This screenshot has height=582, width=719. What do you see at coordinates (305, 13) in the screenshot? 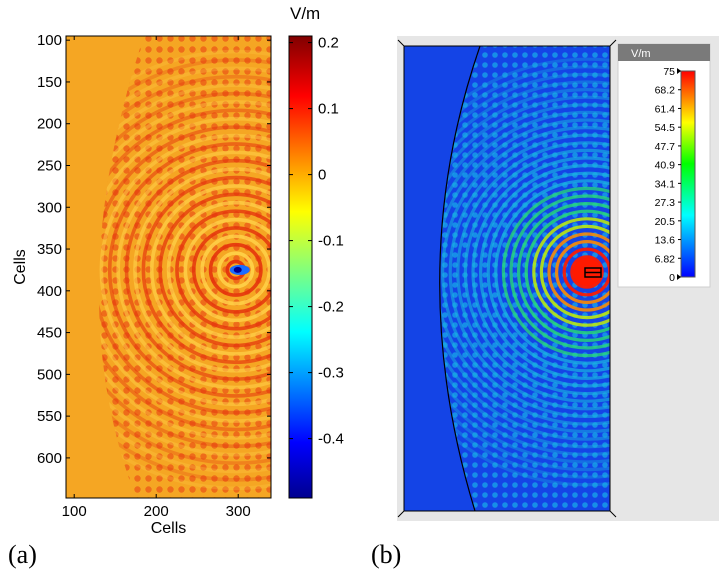
I see `colorbar-unit-a: V/m` at bounding box center [305, 13].